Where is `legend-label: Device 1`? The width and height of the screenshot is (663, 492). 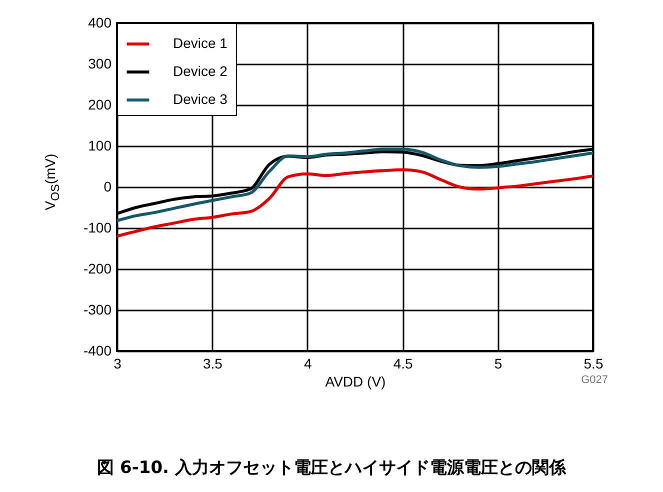
legend-label: Device 1 is located at coordinates (200, 43).